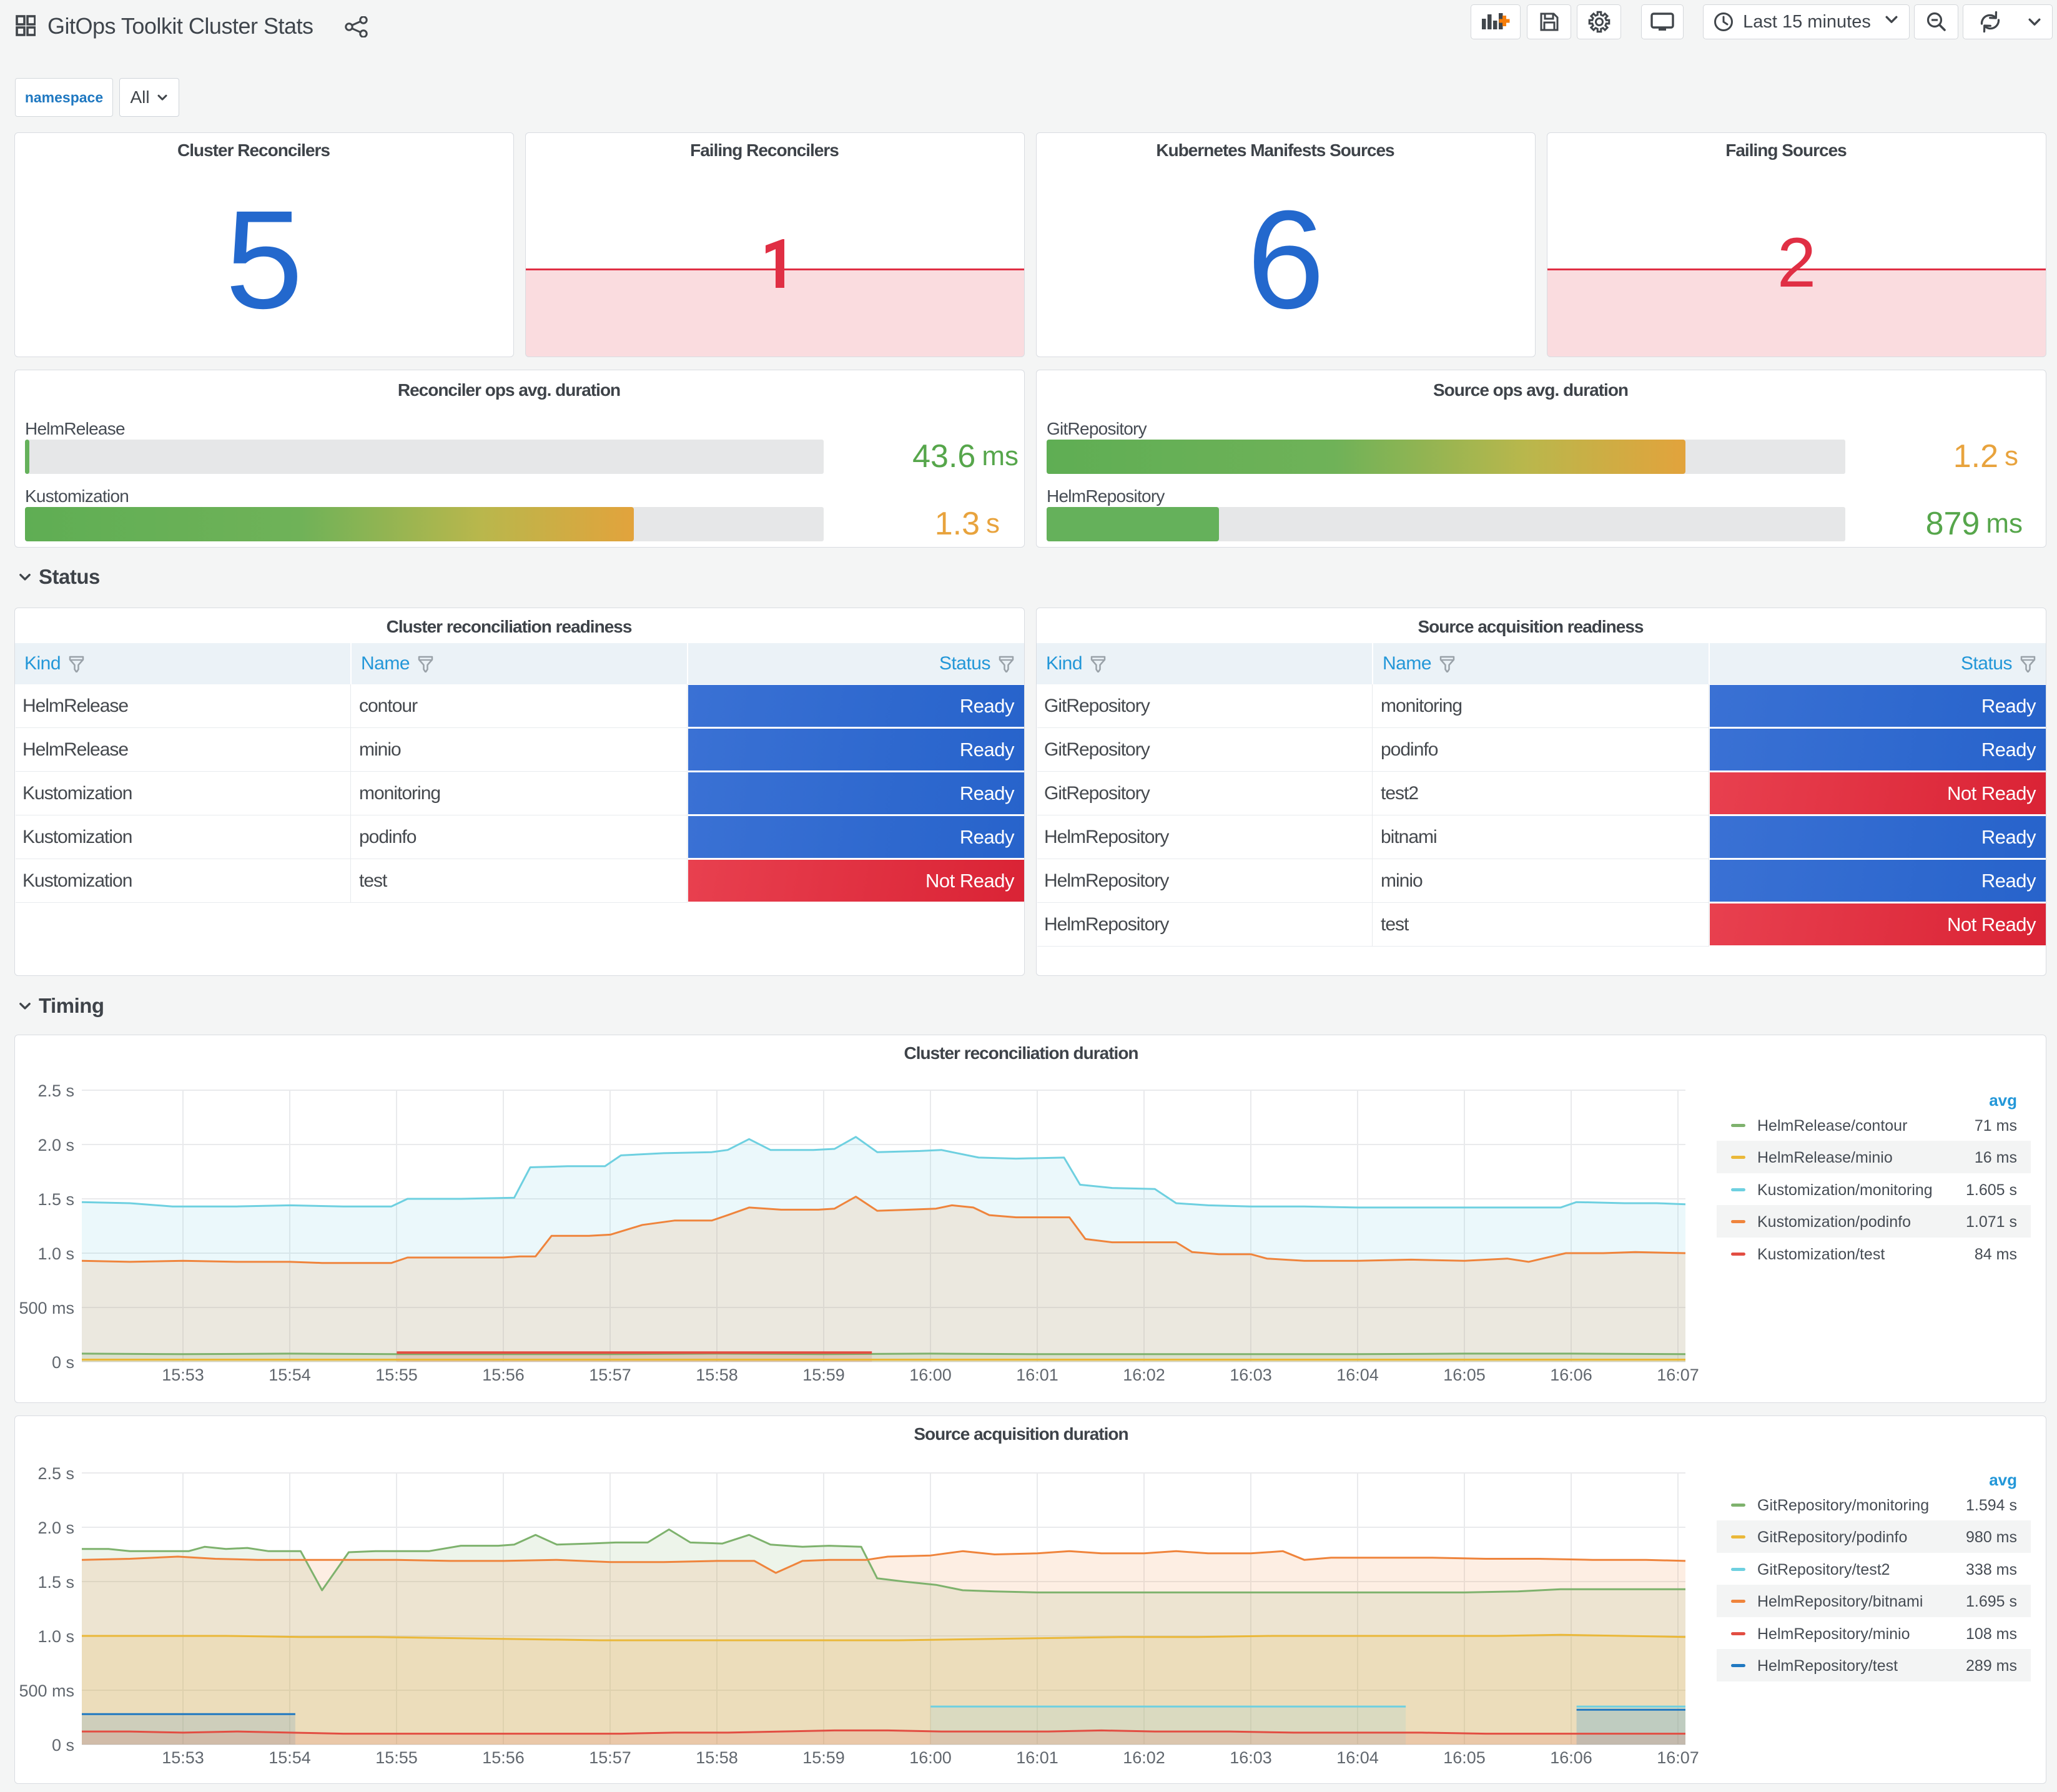  I want to click on svg-text: GitRepository/monitoring, so click(1843, 1505).